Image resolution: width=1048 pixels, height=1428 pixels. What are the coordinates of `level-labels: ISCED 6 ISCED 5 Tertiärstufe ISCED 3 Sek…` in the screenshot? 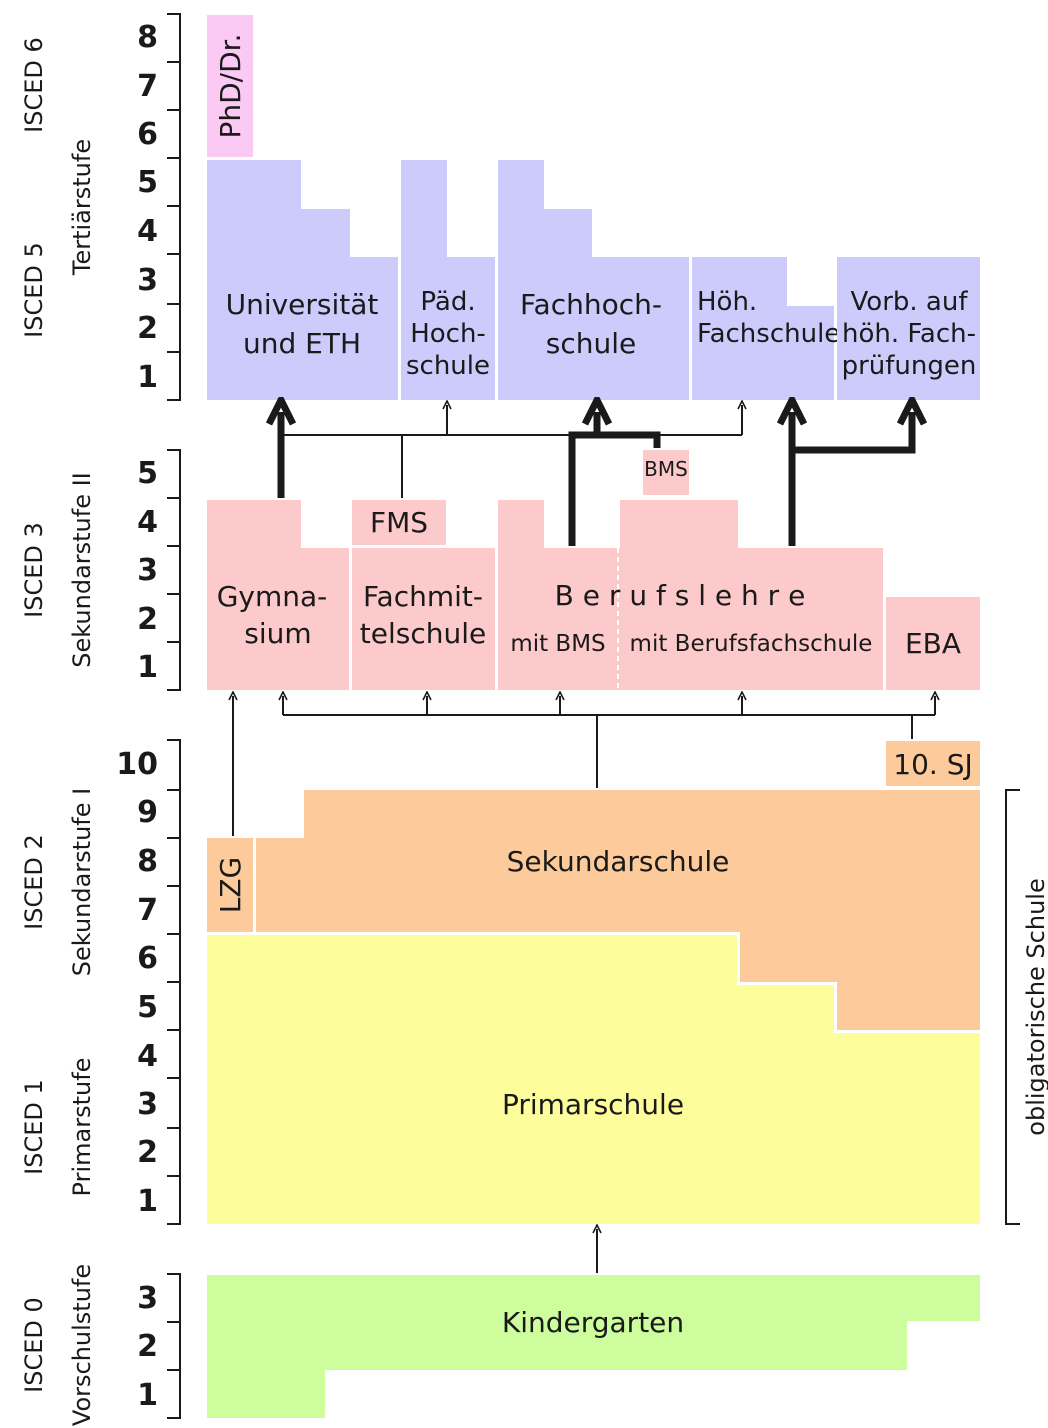 It's located at (58, 731).